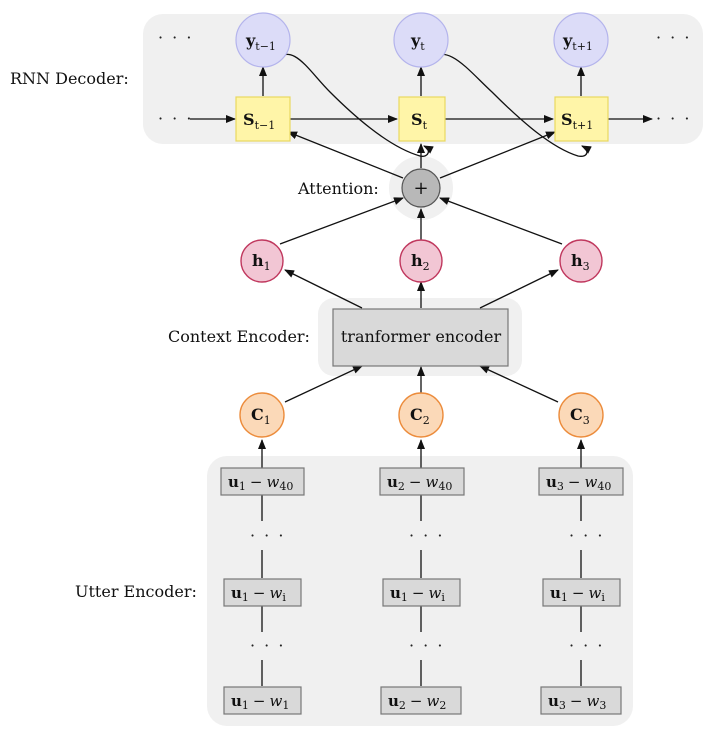 Image resolution: width=720 pixels, height=731 pixels. What do you see at coordinates (426, 535) in the screenshot?
I see `utter-col2-dots-a: · · ·` at bounding box center [426, 535].